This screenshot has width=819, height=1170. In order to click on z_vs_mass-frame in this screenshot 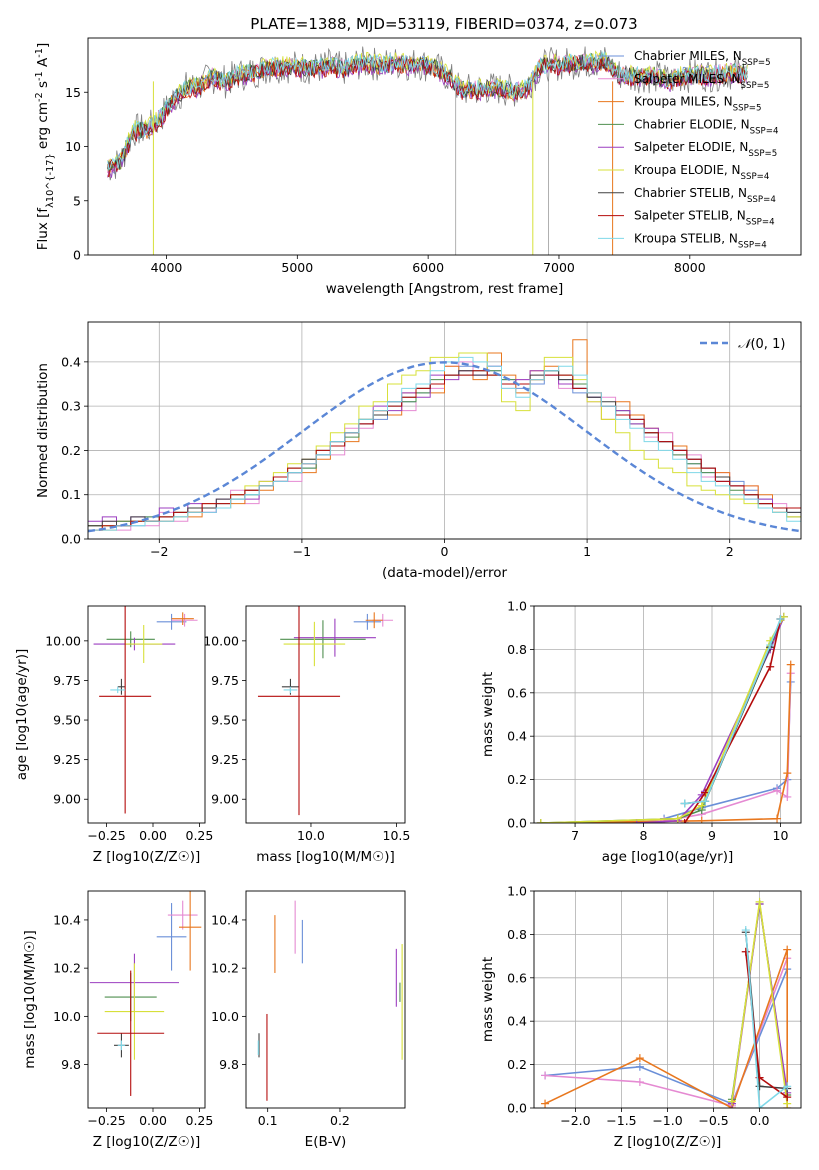, I will do `click(146, 999)`.